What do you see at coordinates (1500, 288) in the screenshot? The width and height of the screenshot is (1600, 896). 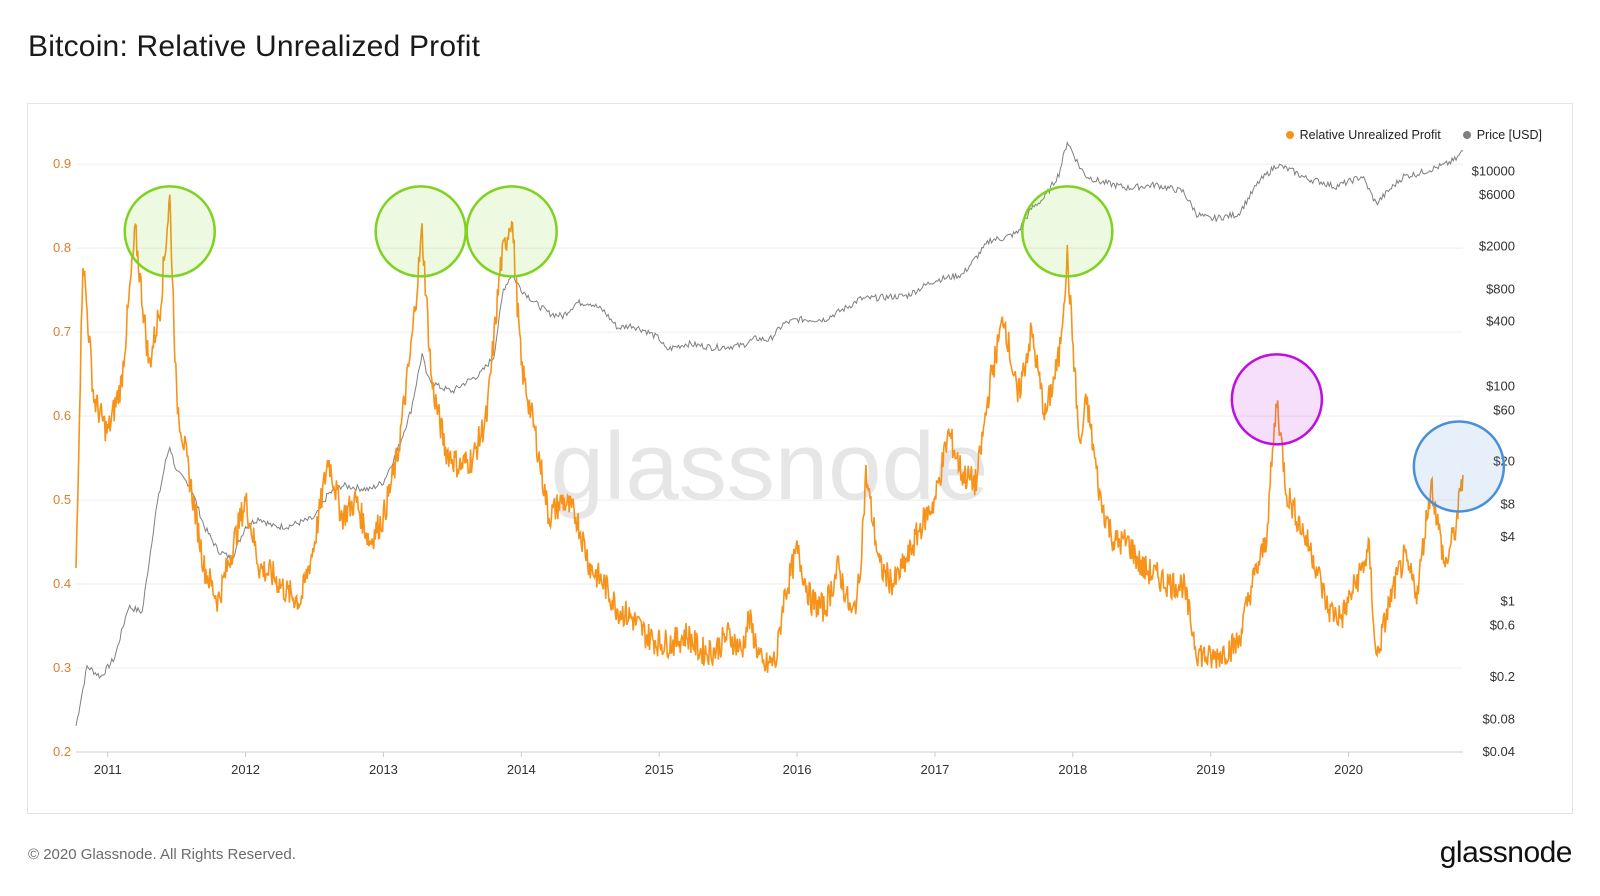 I see `y-right-tick-label: $800` at bounding box center [1500, 288].